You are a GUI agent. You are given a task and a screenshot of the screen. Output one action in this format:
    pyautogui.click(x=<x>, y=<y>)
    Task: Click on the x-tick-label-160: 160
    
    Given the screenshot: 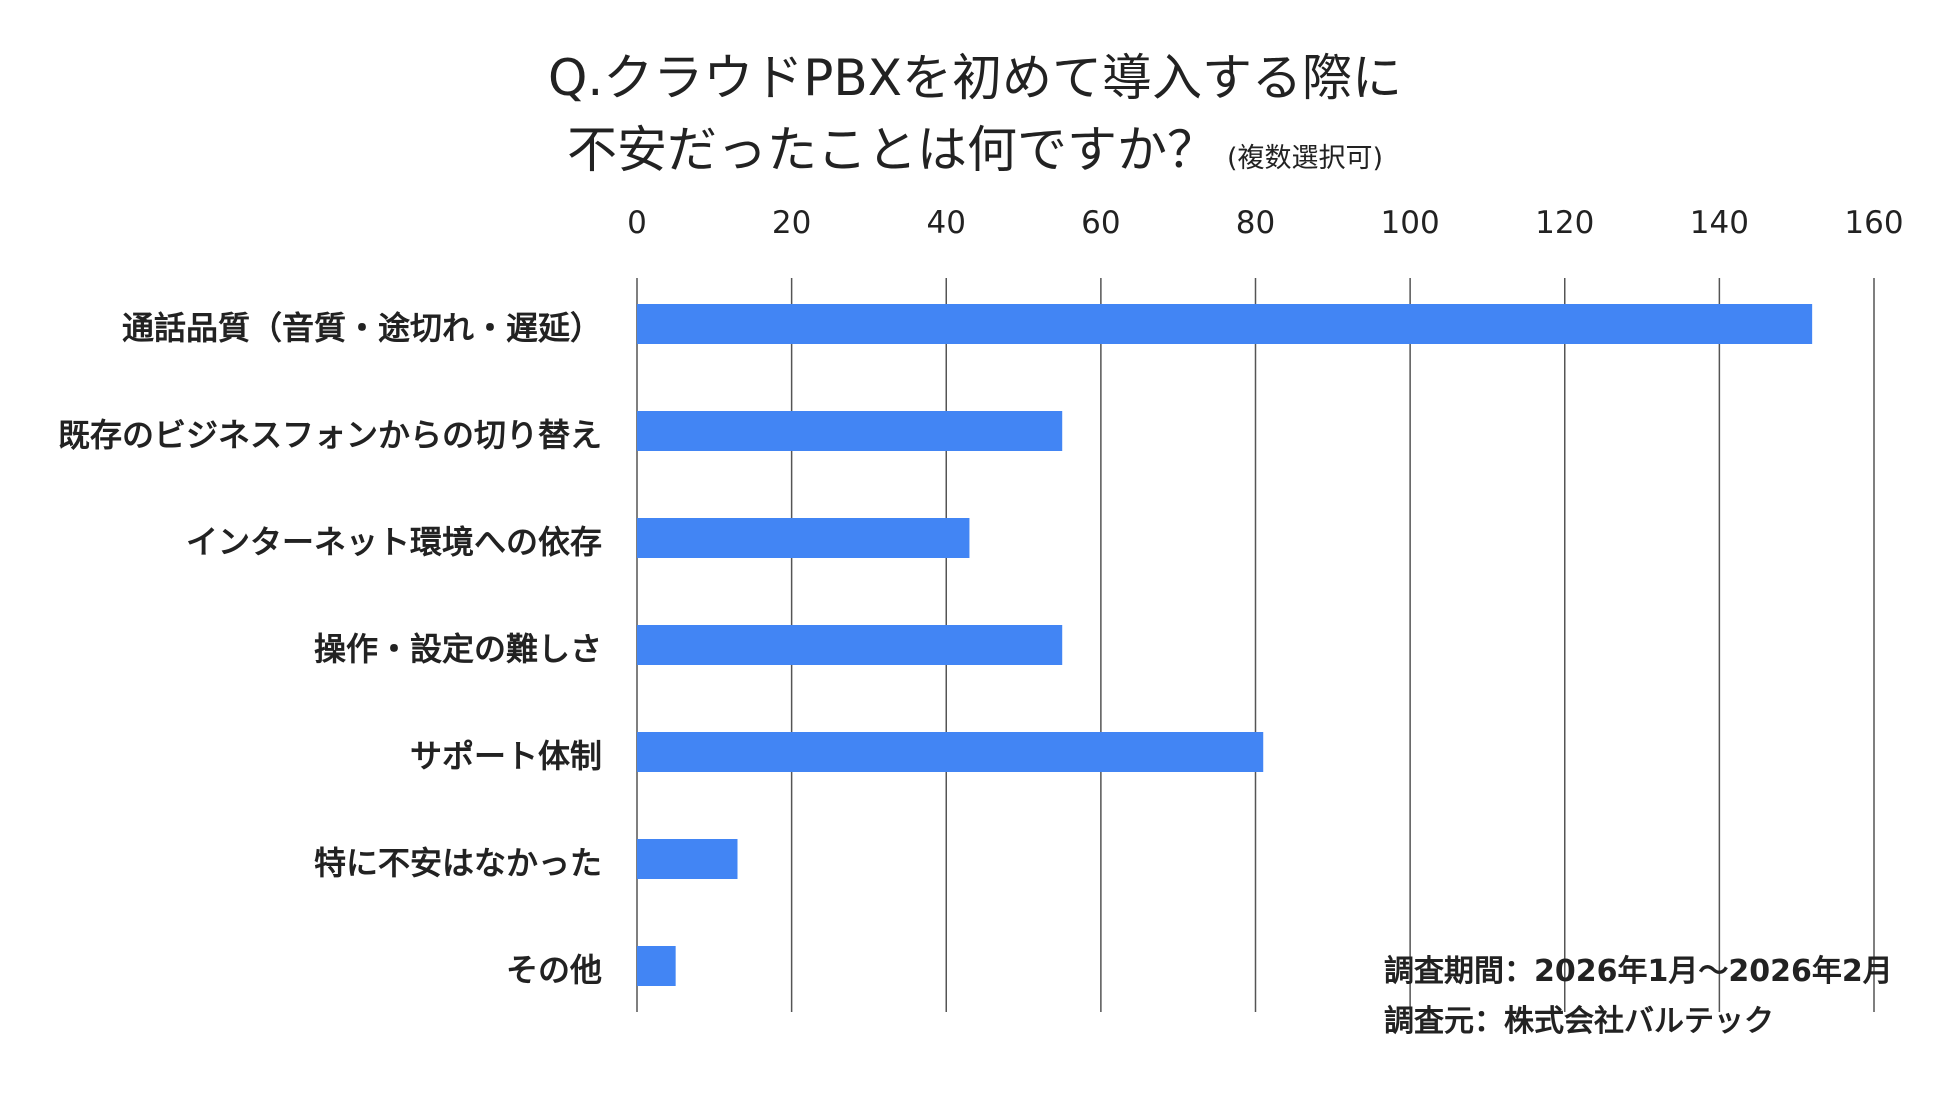 What is the action you would take?
    pyautogui.click(x=1874, y=223)
    